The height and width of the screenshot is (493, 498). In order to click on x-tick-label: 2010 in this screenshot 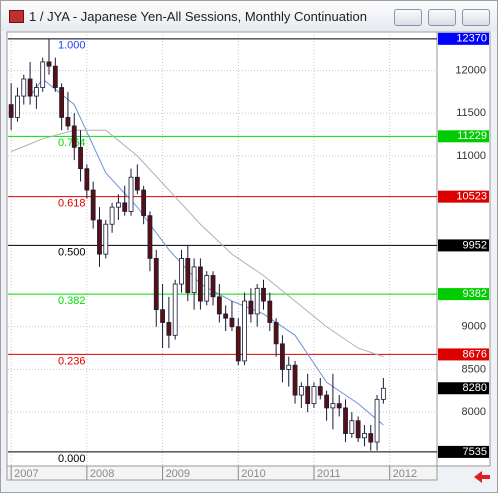, I will do `click(253, 474)`.